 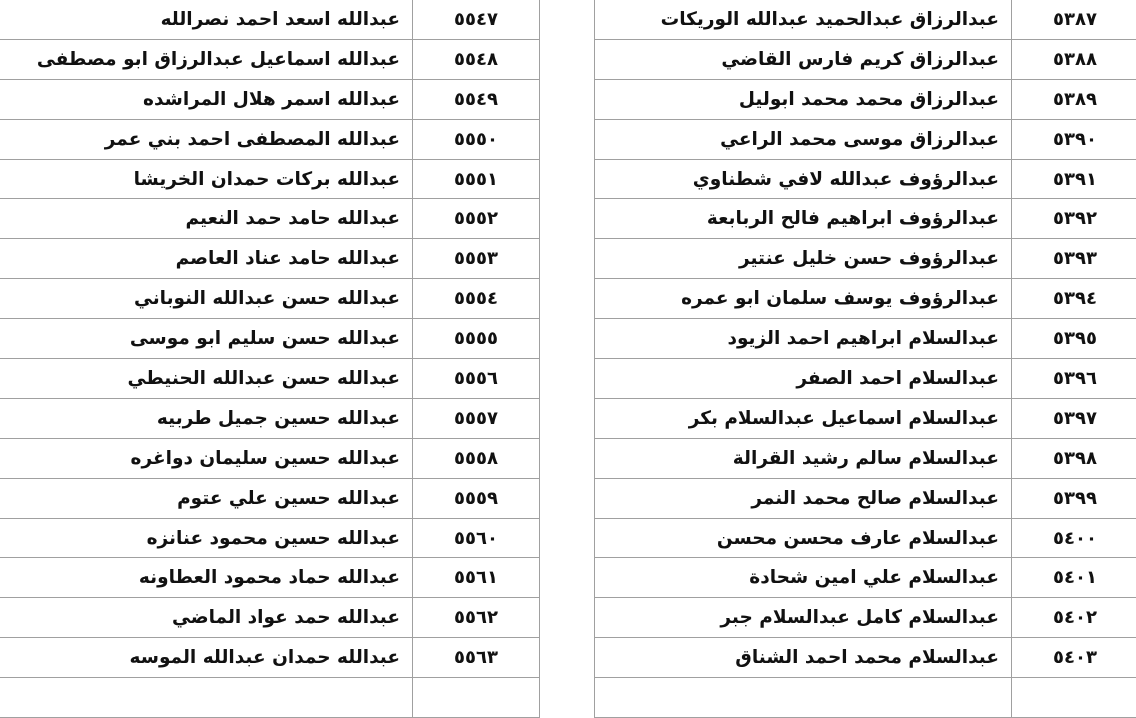 I want to click on row-number: ٥٣٩٣, so click(x=1074, y=259).